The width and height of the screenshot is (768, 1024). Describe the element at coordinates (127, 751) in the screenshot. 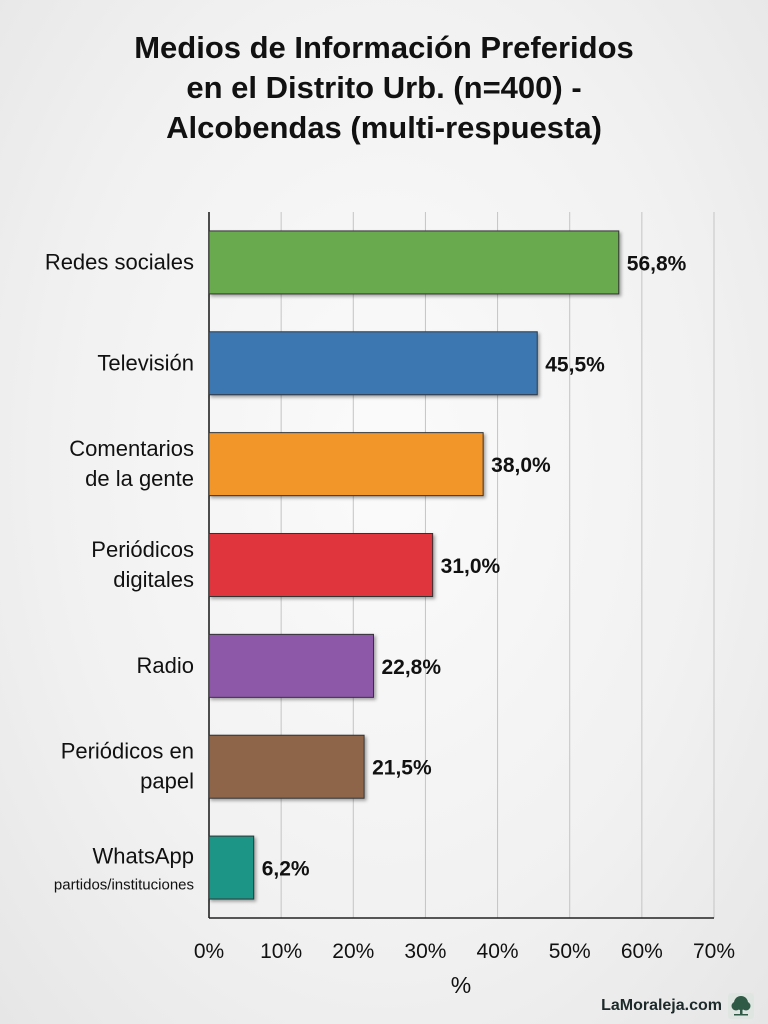

I see `category-label: Periódicos en` at that location.